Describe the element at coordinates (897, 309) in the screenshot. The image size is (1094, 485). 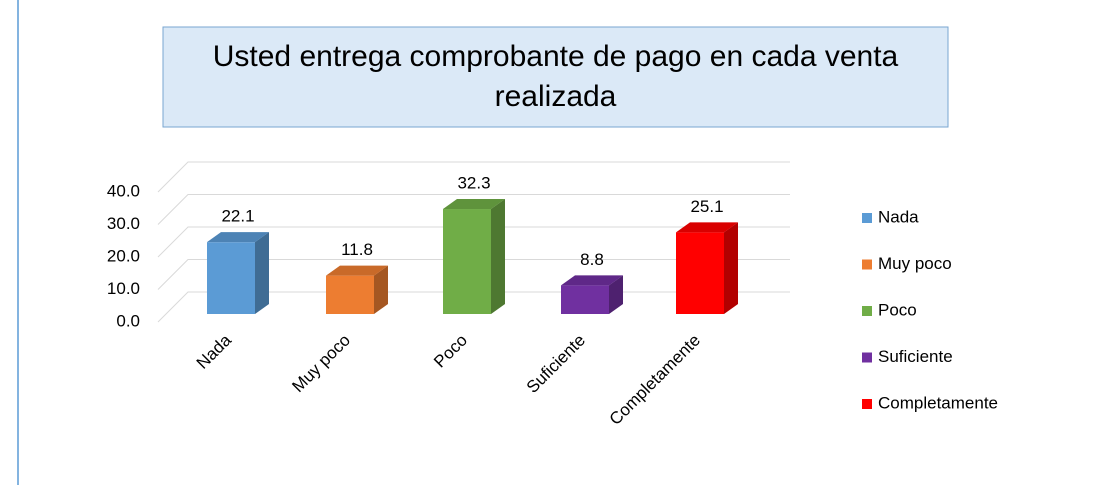
I see `legend-label: Poco` at that location.